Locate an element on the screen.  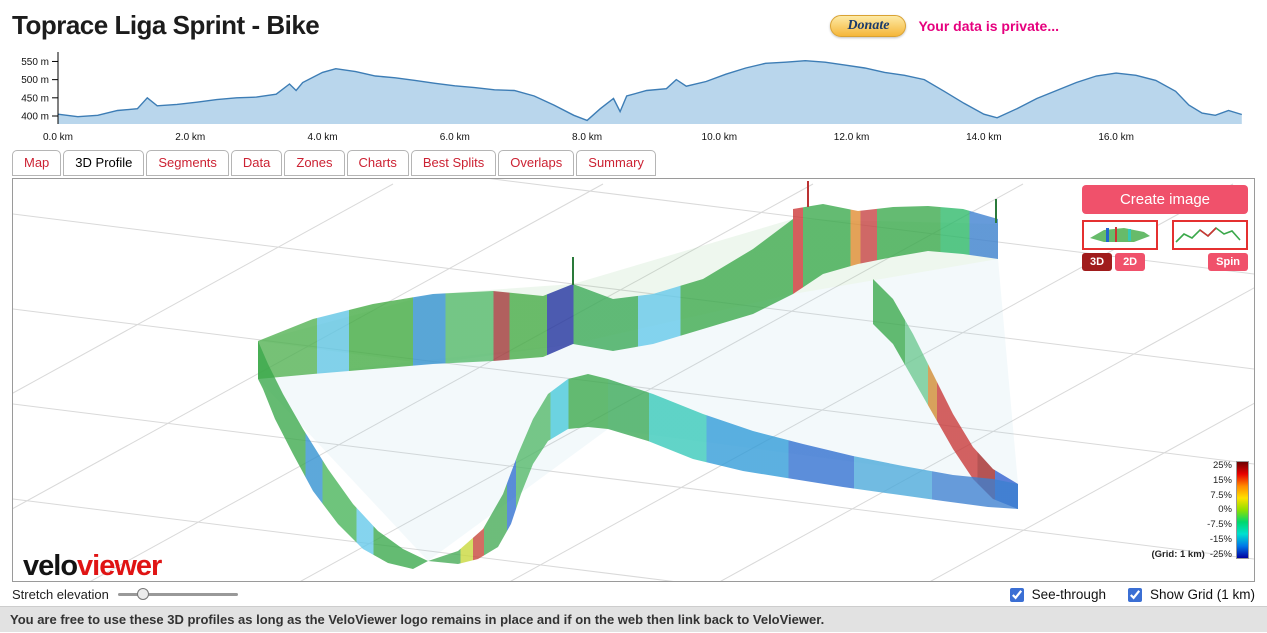
show-grid-label: Show Grid (1 km) is located at coordinates (1202, 594).